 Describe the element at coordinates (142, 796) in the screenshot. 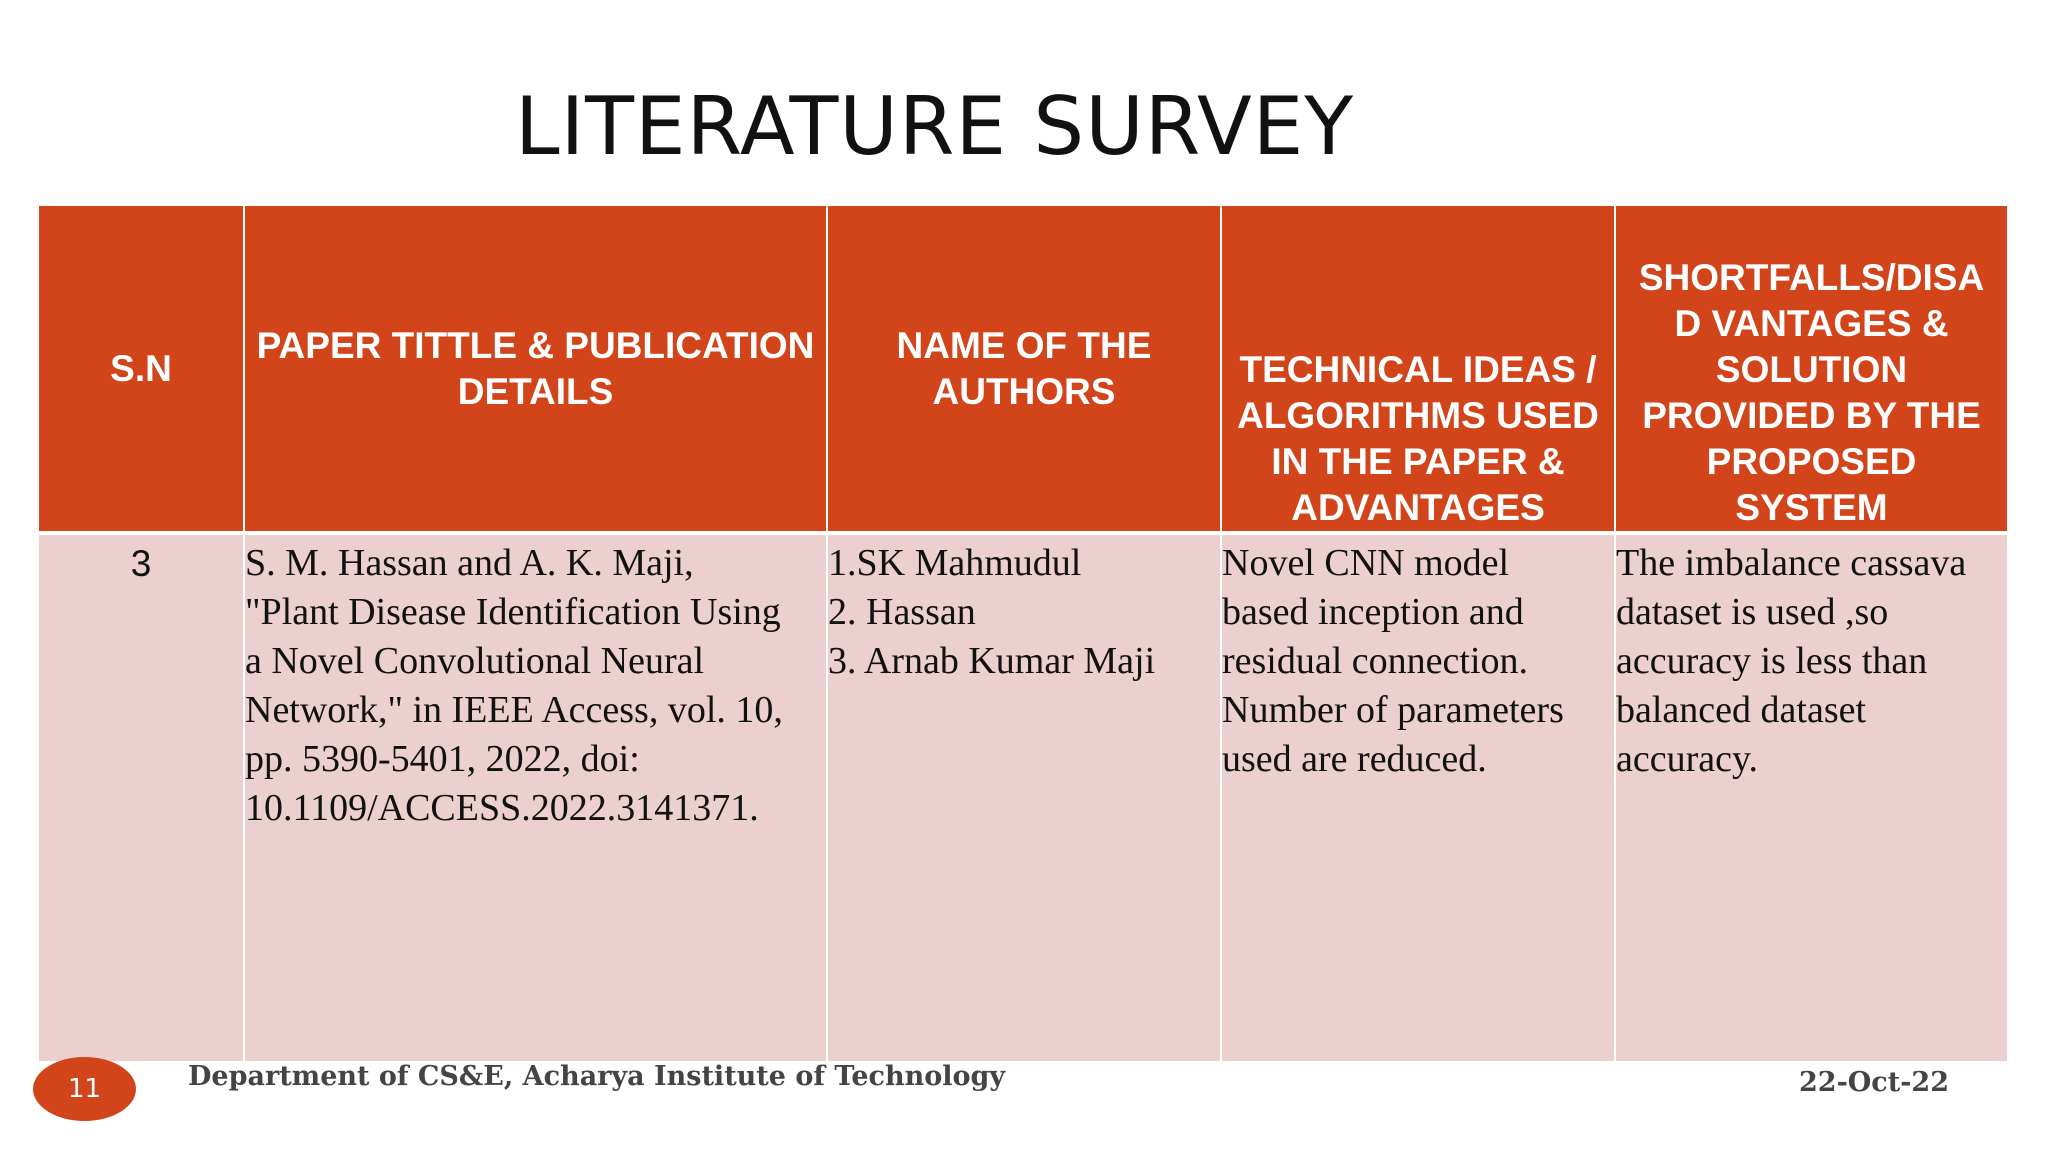

I see `cell-serial-number: 3` at that location.